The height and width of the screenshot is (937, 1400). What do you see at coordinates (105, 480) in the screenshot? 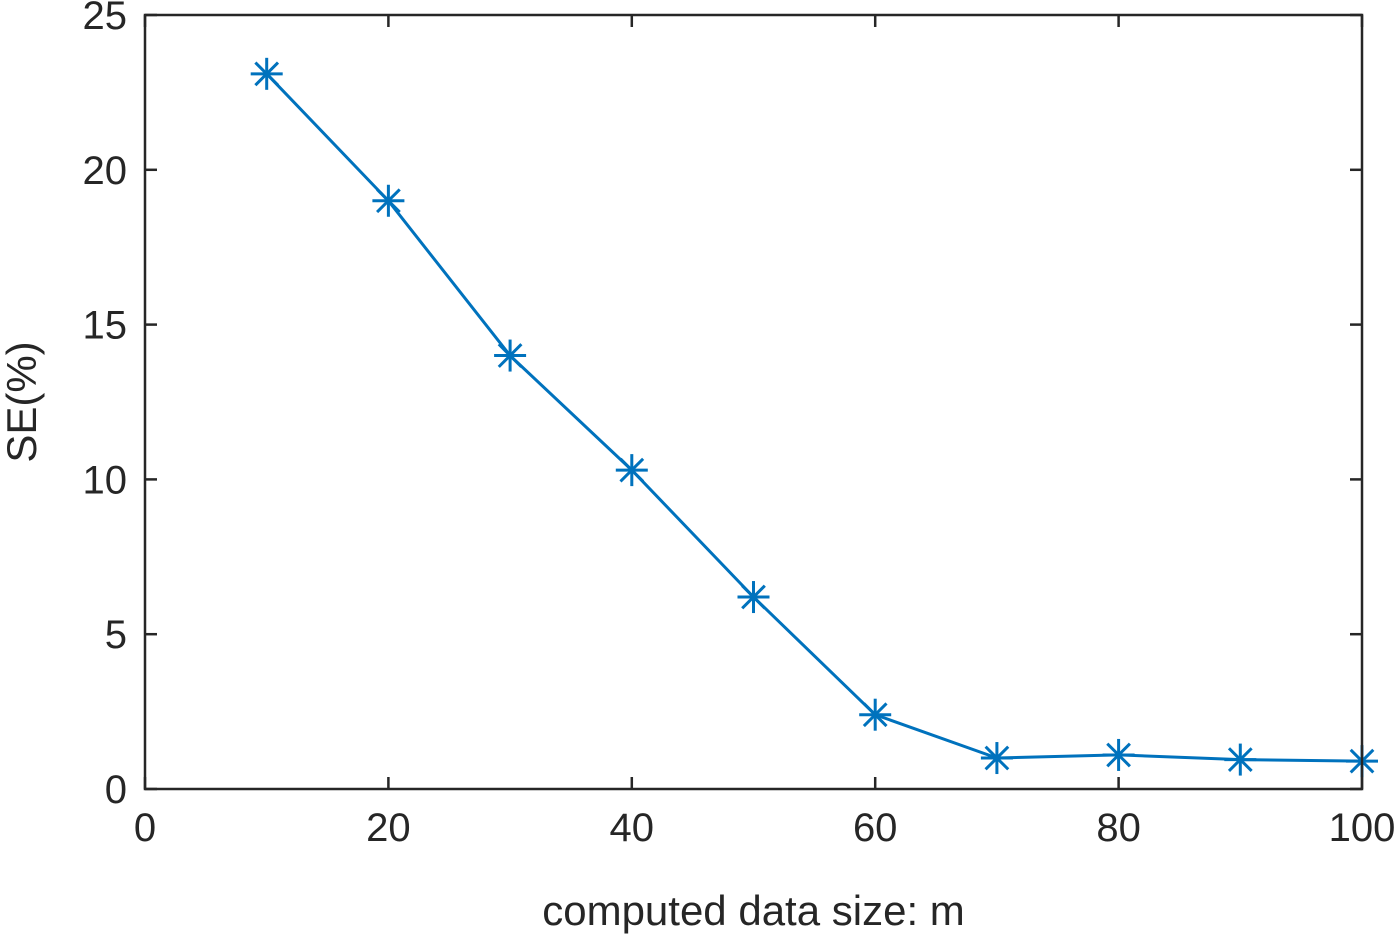
I see `y-tick-label: 10` at bounding box center [105, 480].